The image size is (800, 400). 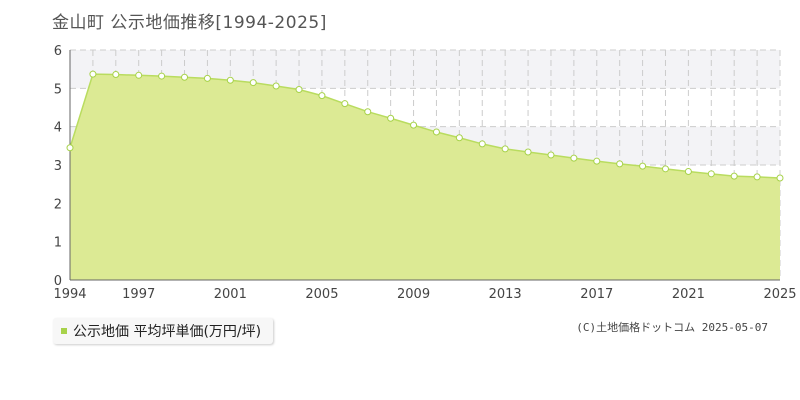 What do you see at coordinates (779, 294) in the screenshot?
I see `x-tick-label: 2025` at bounding box center [779, 294].